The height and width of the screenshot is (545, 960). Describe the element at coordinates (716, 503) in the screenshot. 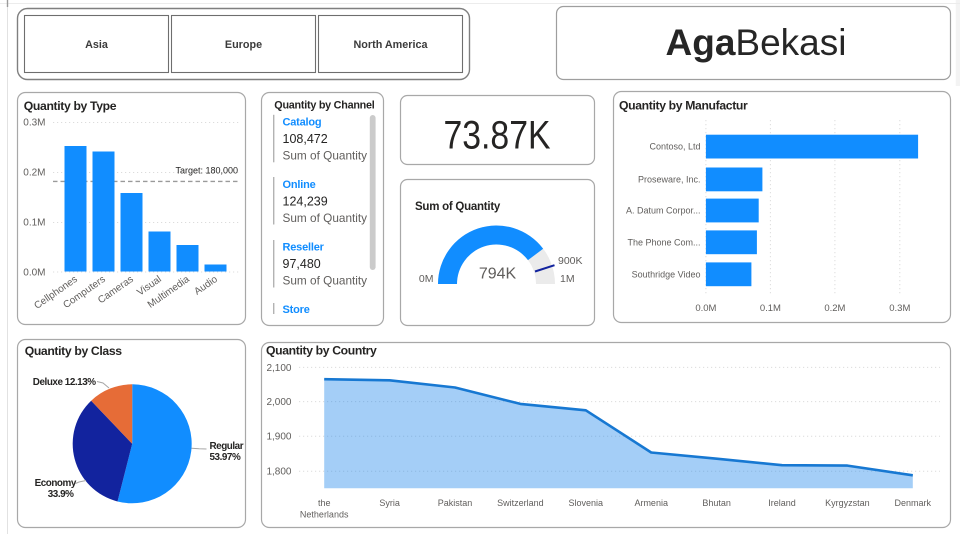

I see `svg-text: Bhutan` at that location.